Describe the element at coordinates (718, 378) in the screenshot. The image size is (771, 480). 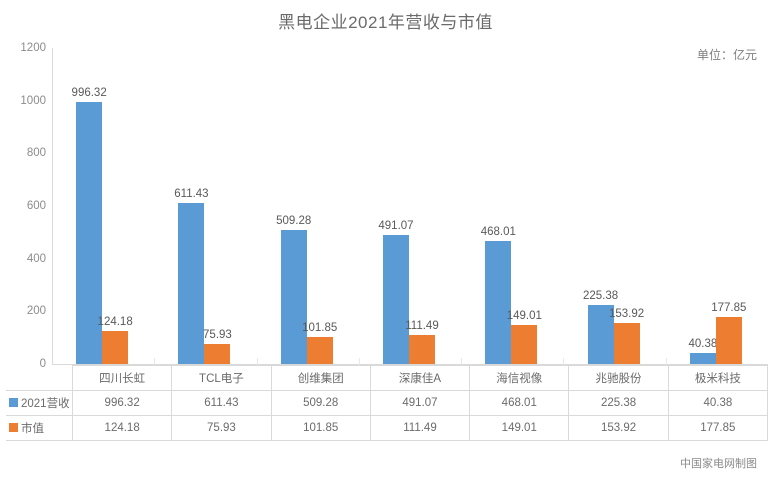
I see `table-column-header: 极米科技` at that location.